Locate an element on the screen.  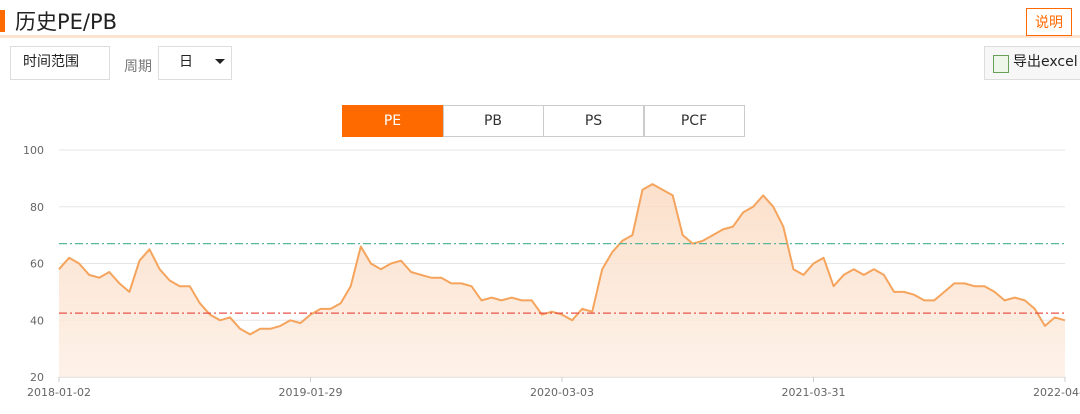
export-button: 导出excel is located at coordinates (1032, 63).